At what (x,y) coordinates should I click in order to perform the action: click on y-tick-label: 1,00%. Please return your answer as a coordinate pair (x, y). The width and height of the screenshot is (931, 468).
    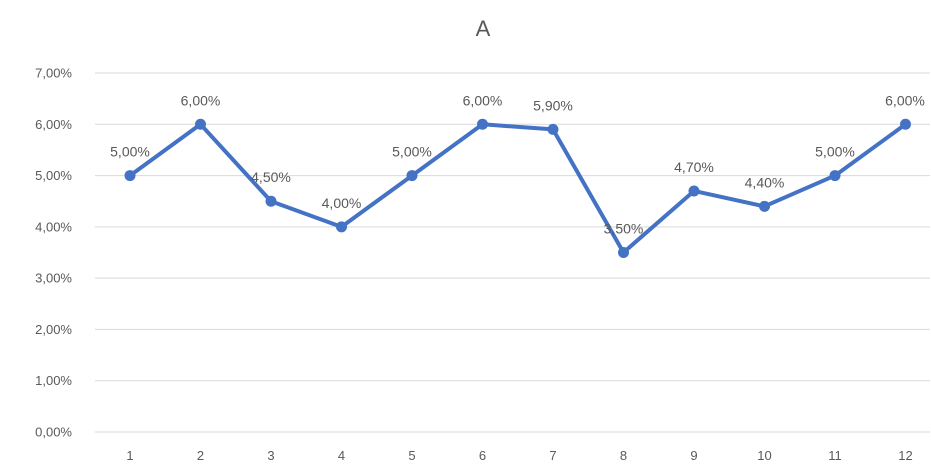
    Looking at the image, I should click on (53, 380).